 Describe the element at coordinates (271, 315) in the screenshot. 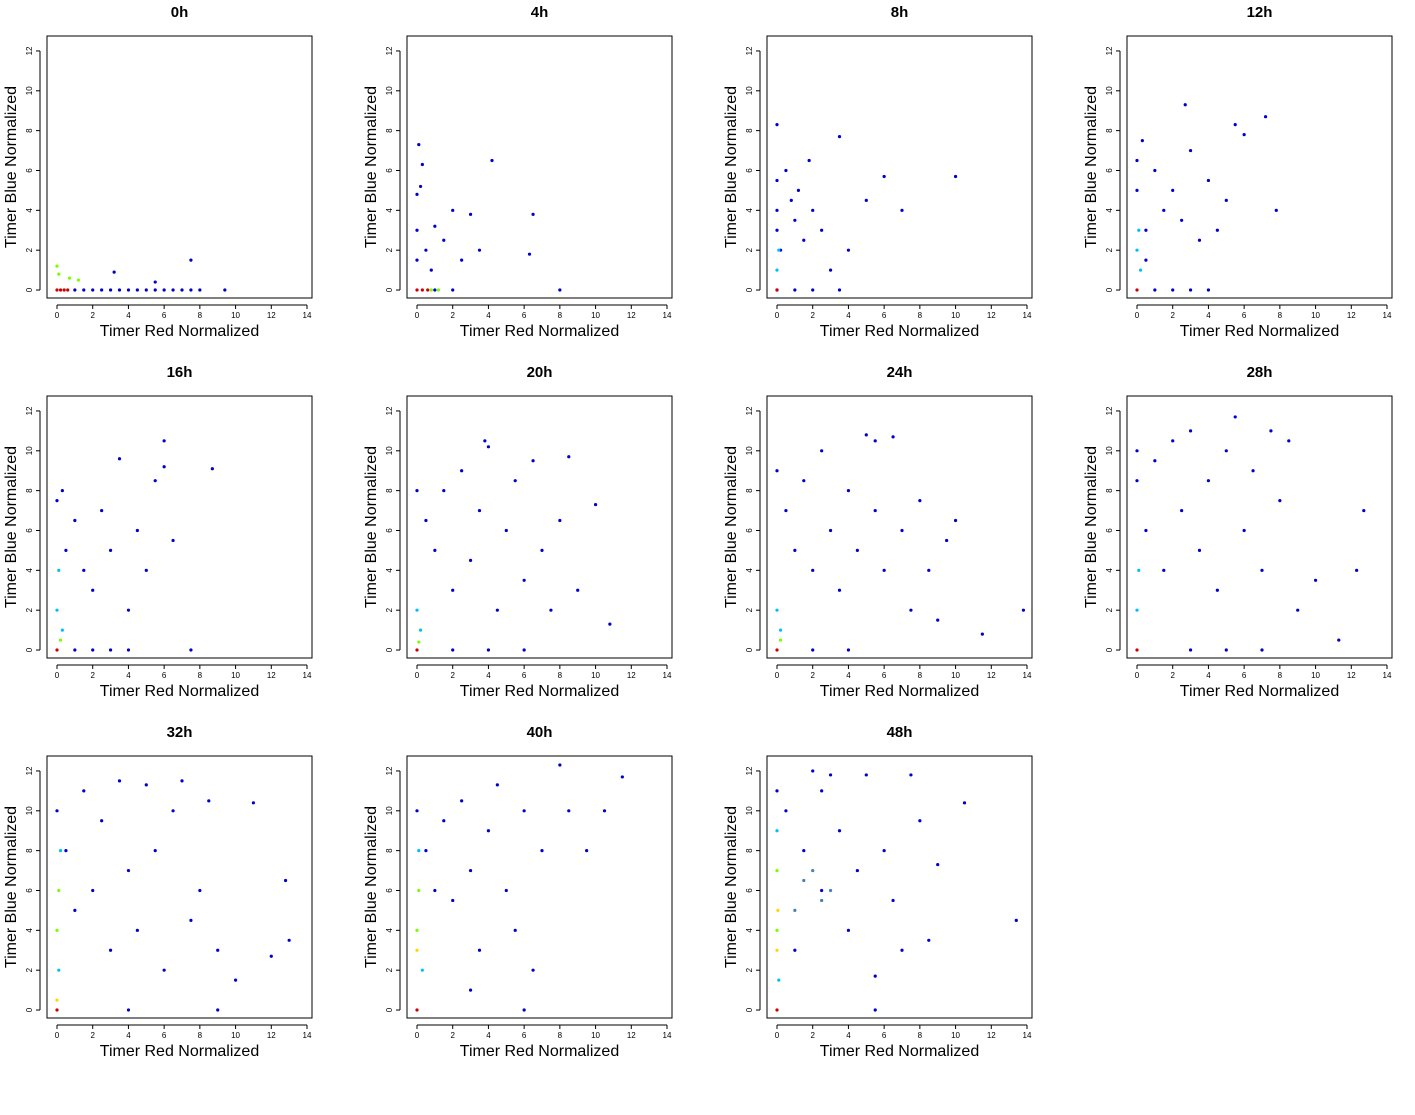

I see `x-tick-label: 12` at that location.